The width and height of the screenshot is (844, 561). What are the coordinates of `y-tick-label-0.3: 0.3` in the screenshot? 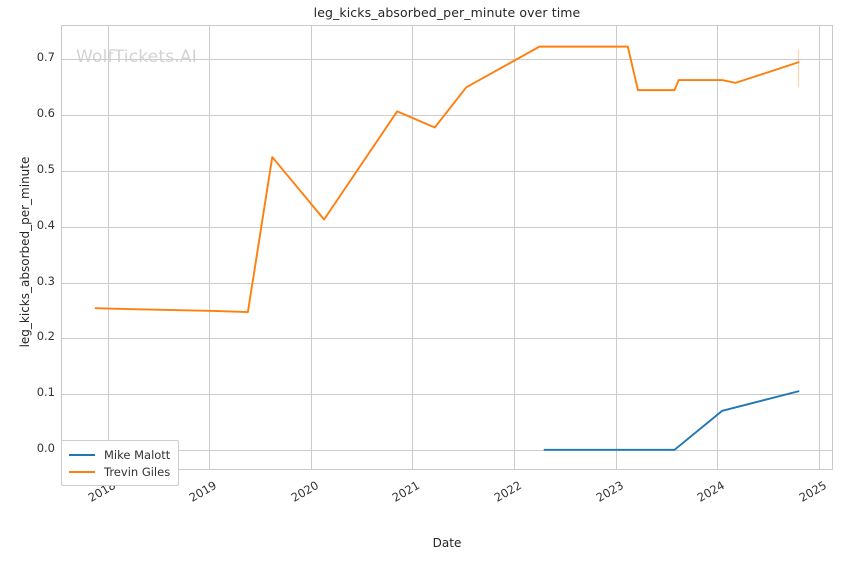 It's located at (45, 280).